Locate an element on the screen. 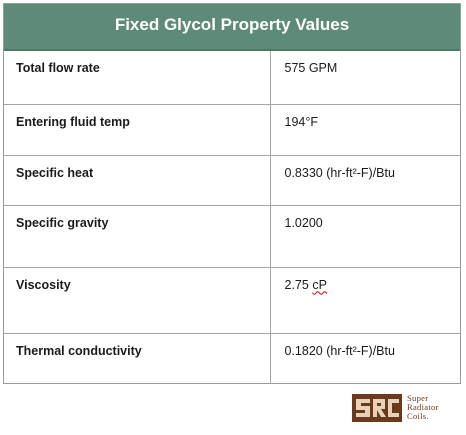 The width and height of the screenshot is (466, 435). logo-line-3: Coils. is located at coordinates (418, 416).